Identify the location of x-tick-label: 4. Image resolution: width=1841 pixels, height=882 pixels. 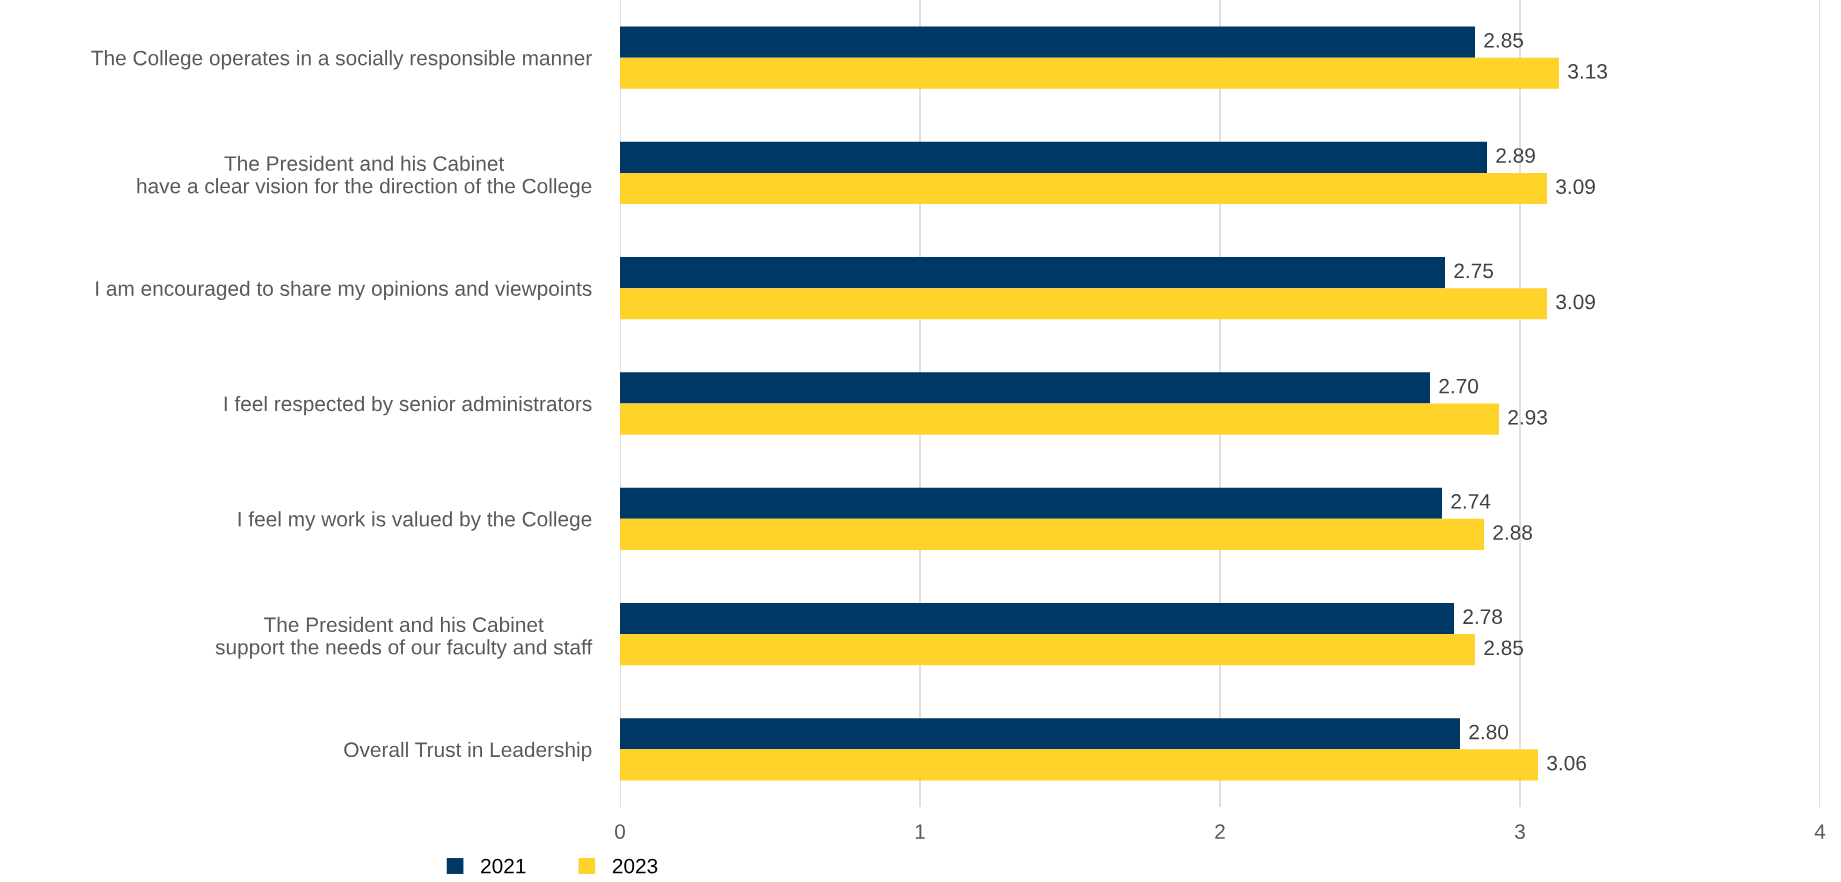
(1820, 831).